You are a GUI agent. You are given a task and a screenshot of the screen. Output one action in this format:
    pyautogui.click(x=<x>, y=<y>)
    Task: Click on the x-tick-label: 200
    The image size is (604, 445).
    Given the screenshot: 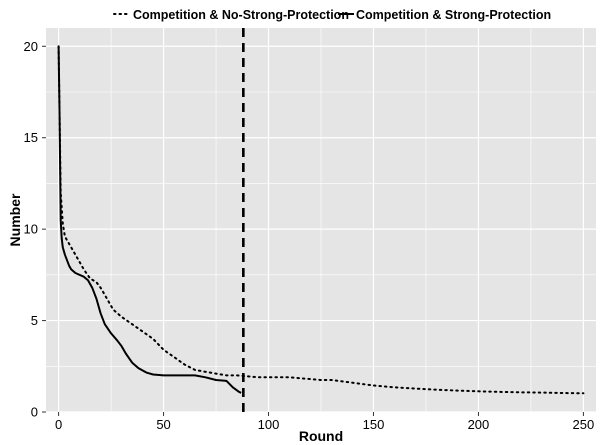 What is the action you would take?
    pyautogui.click(x=479, y=424)
    